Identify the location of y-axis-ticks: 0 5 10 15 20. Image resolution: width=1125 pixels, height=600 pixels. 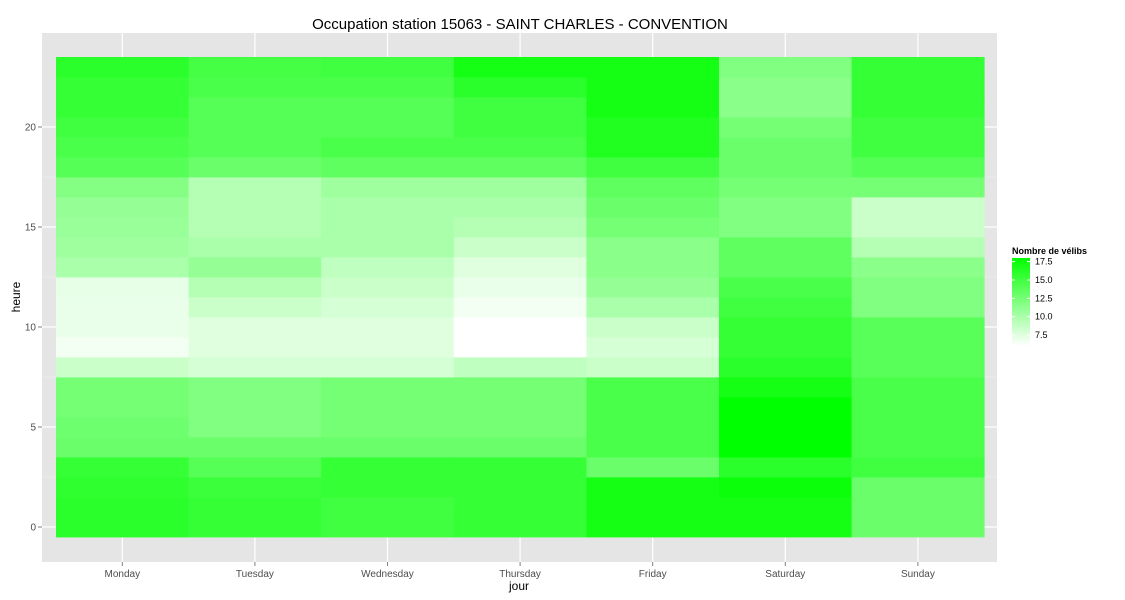
(33, 328).